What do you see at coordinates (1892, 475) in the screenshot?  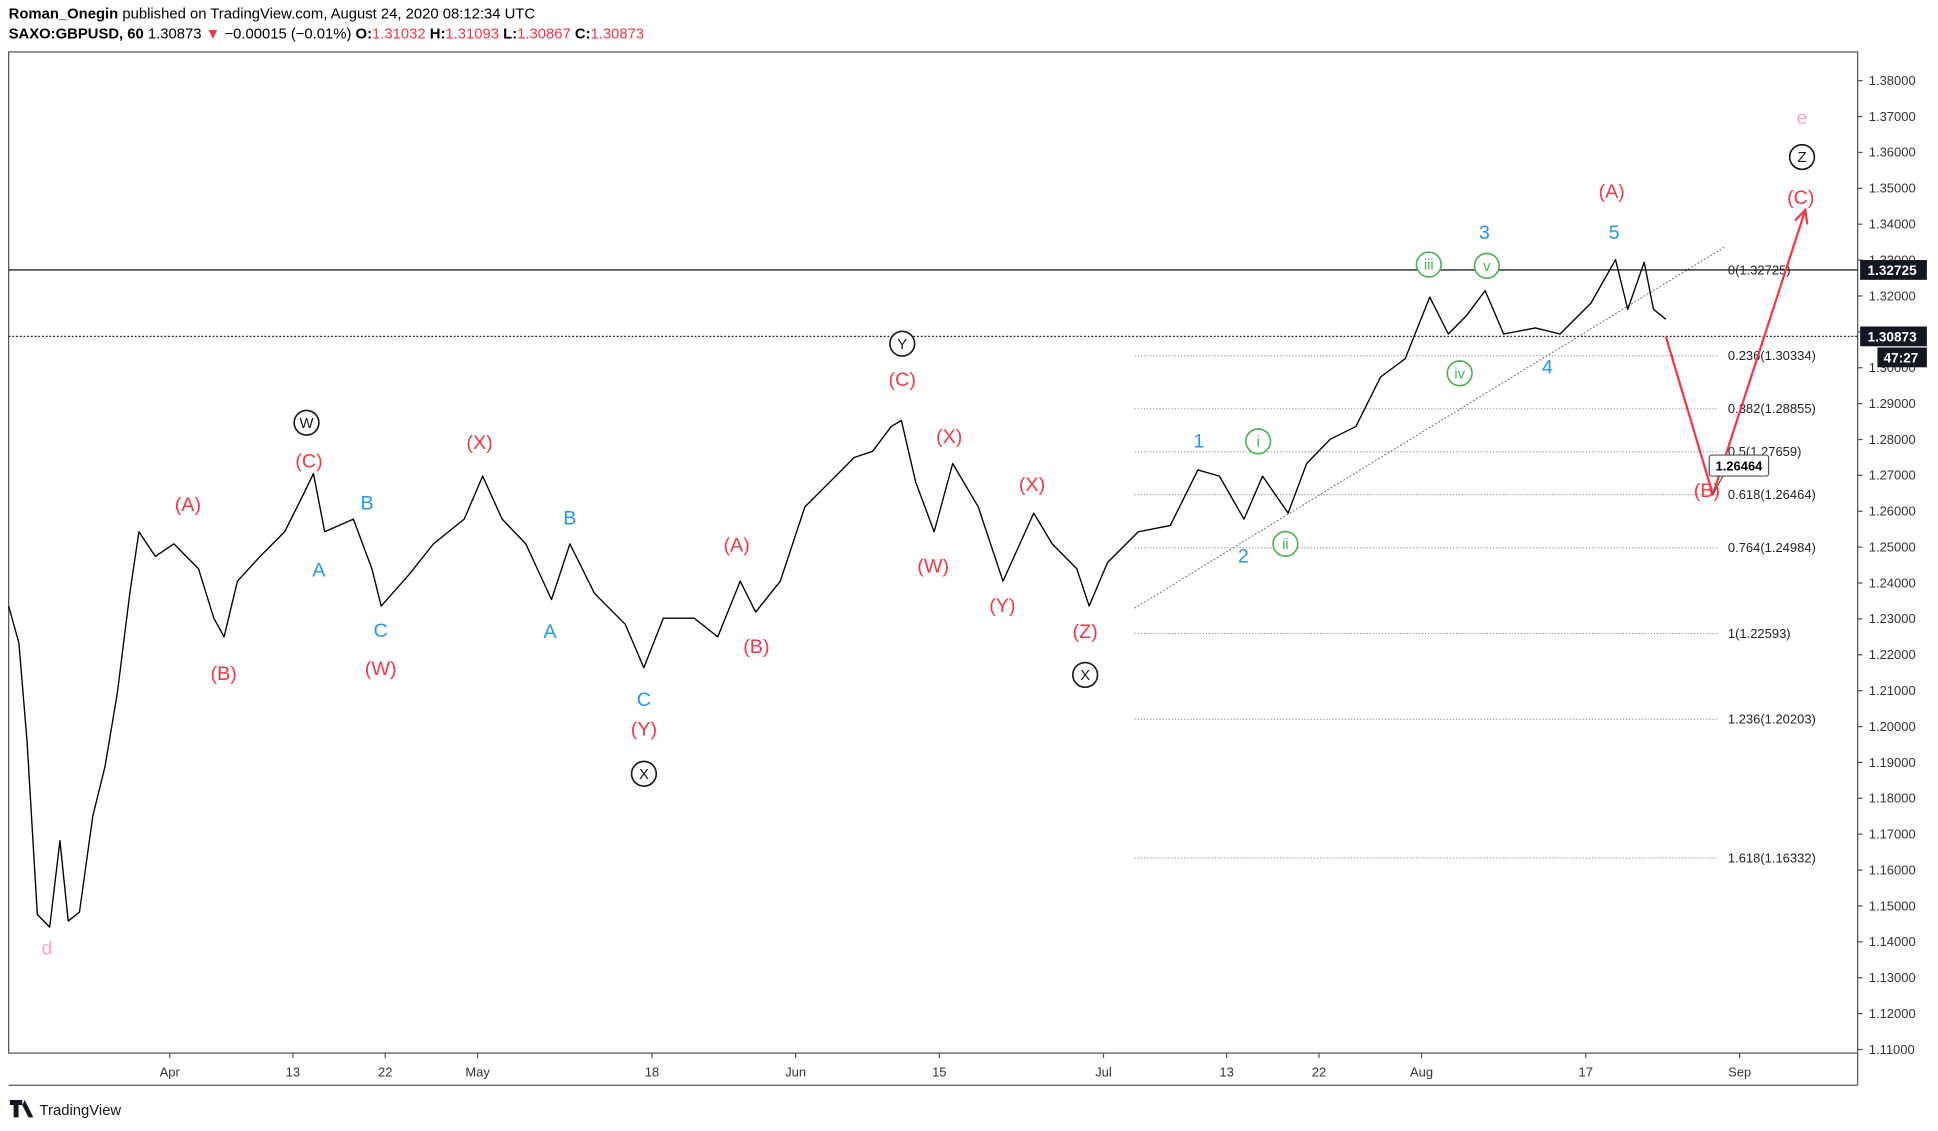 I see `y-tick-label: 1.27000` at bounding box center [1892, 475].